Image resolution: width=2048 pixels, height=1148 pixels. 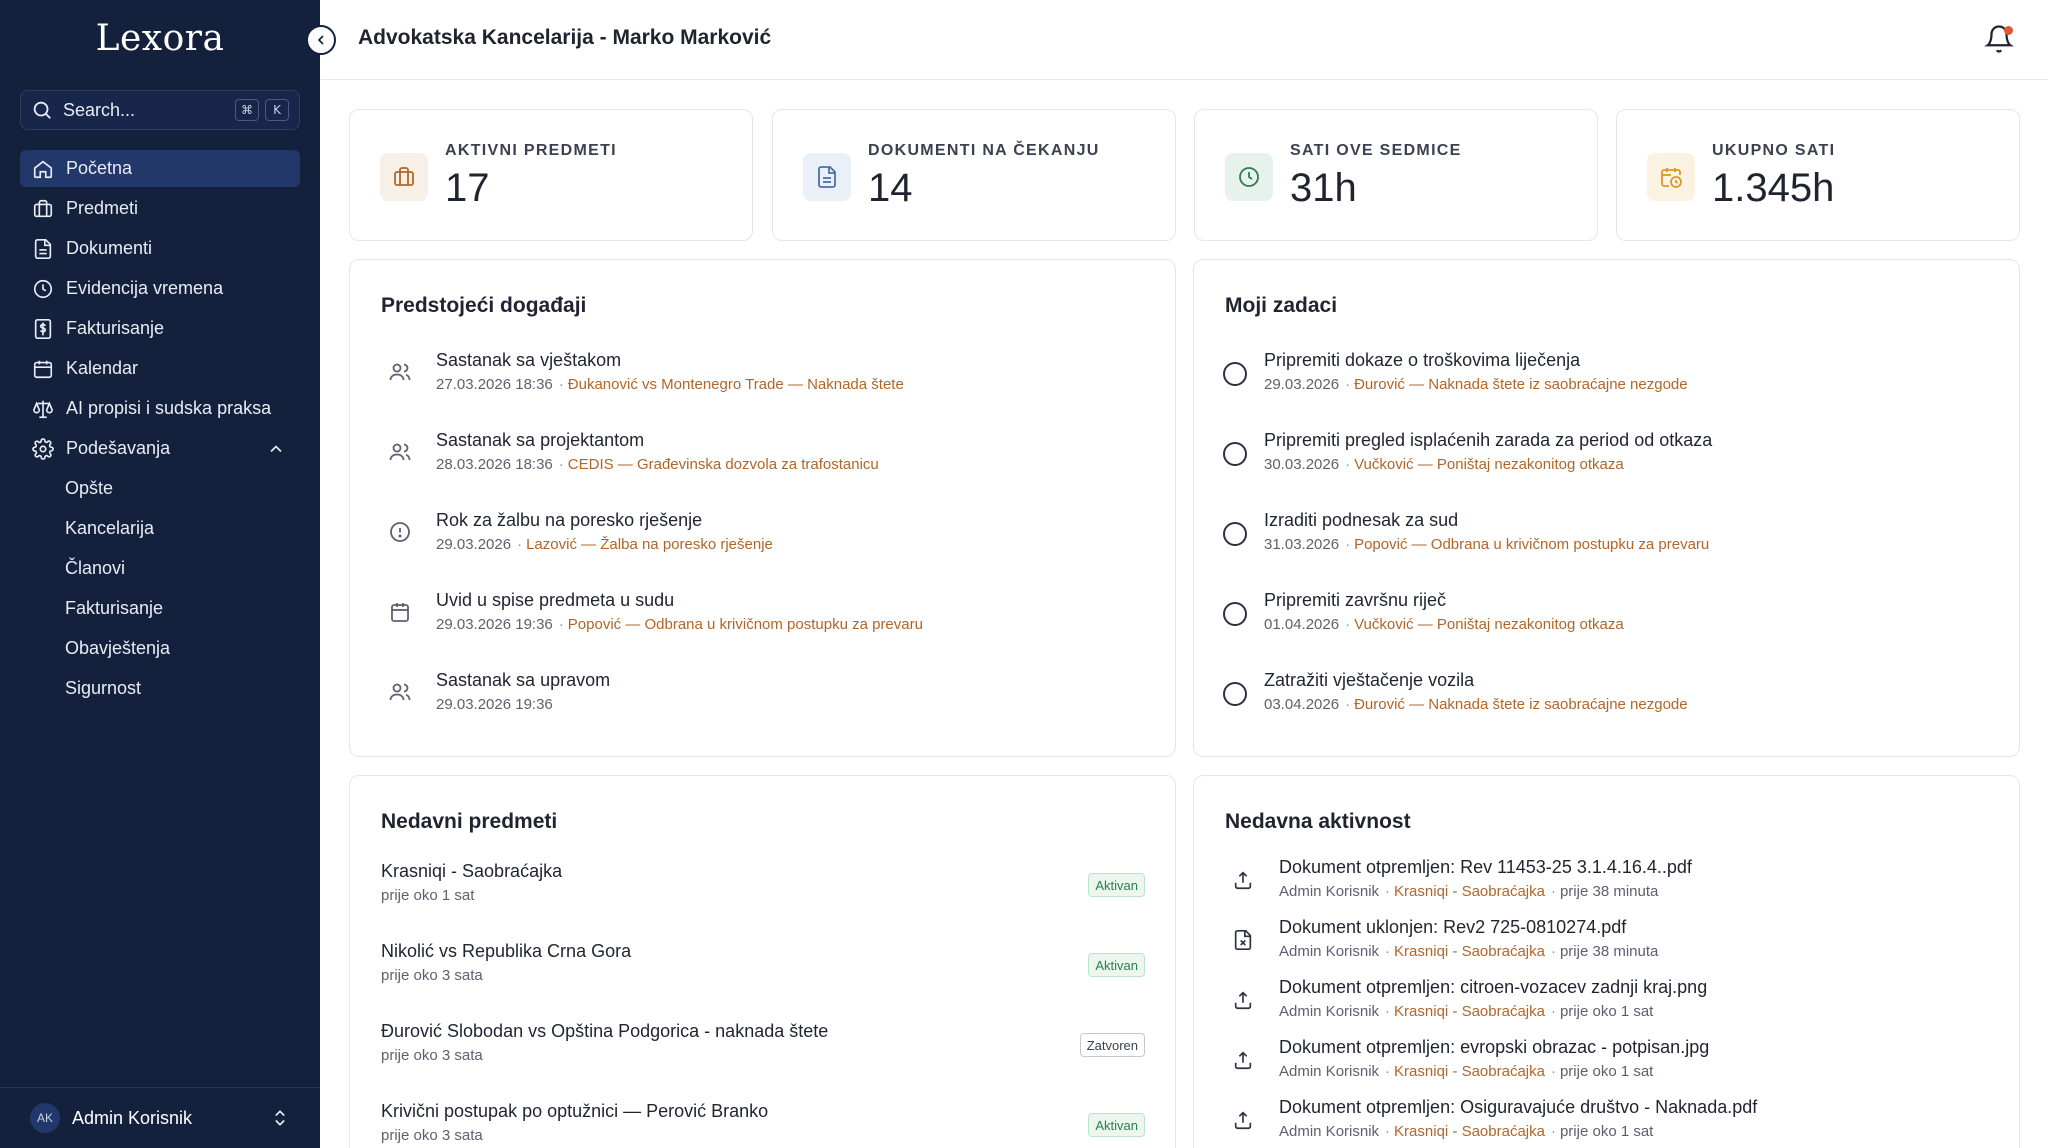 What do you see at coordinates (1606, 1131) in the screenshot?
I see `activity-time: prije oko 1 sat` at bounding box center [1606, 1131].